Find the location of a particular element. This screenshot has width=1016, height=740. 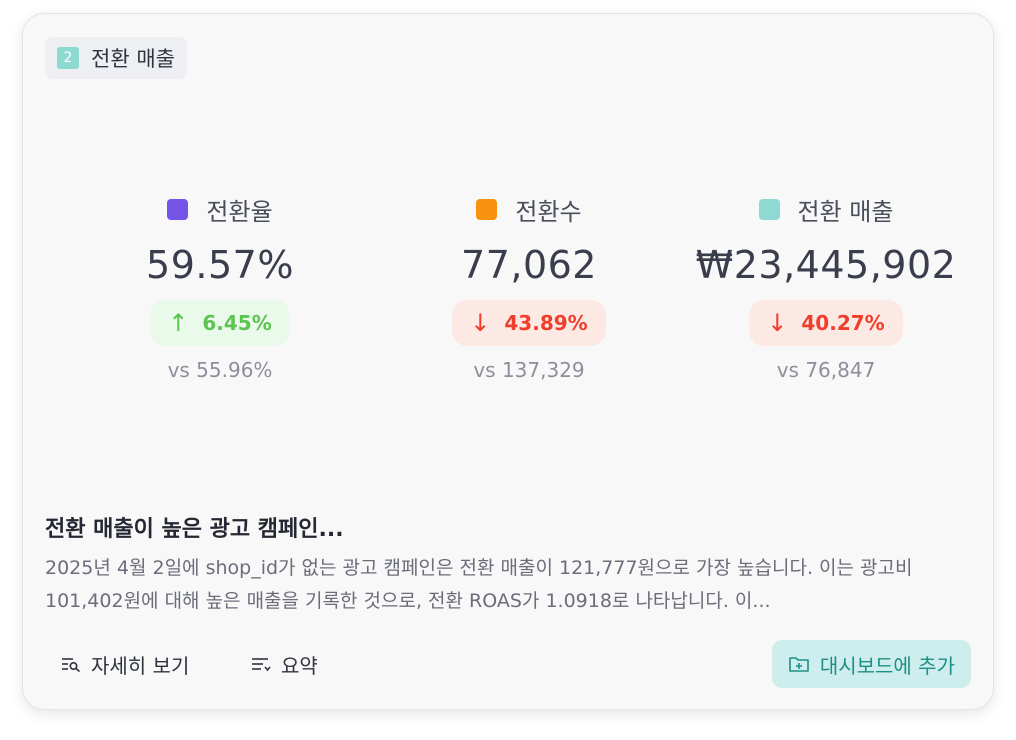

change-badge: ↓ 43.89% is located at coordinates (529, 323).